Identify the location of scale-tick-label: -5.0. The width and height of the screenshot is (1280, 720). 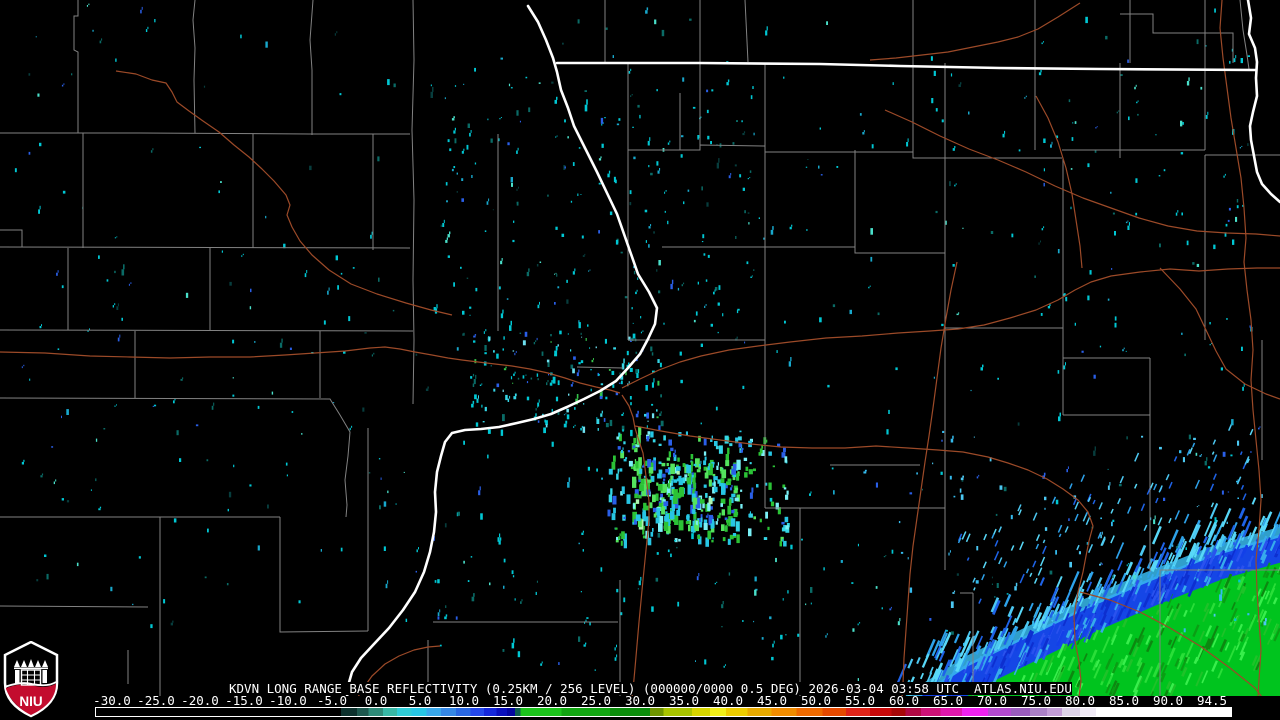
(332, 700).